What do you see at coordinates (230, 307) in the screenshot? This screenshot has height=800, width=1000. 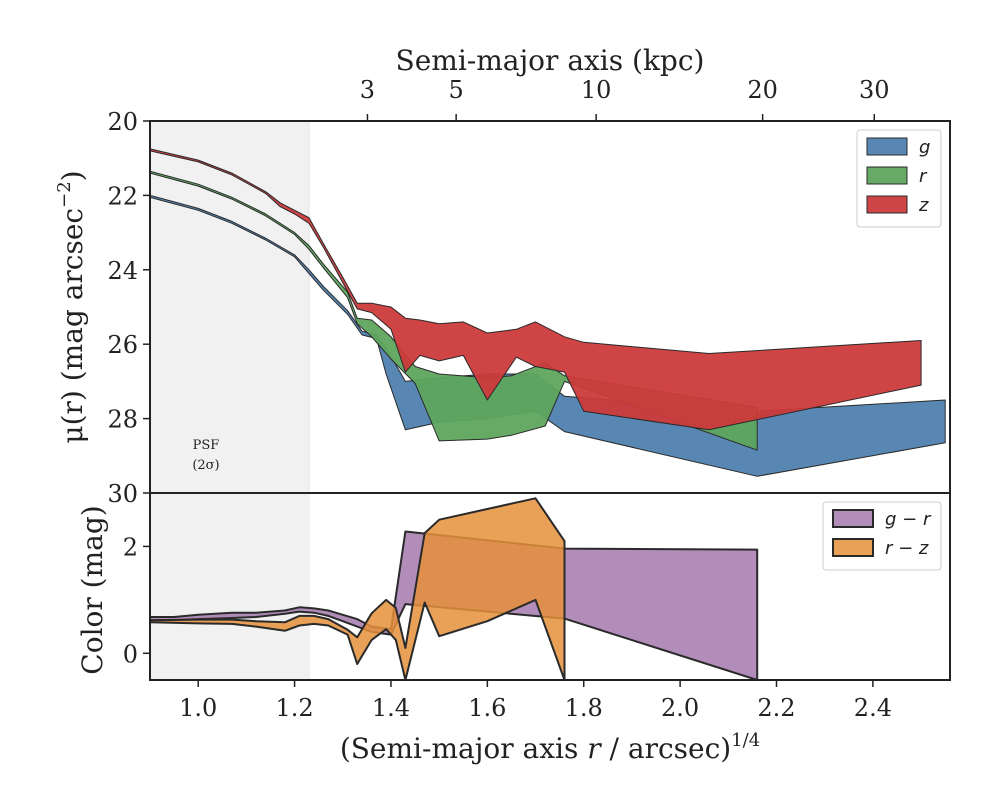 I see `psf-shade-top` at bounding box center [230, 307].